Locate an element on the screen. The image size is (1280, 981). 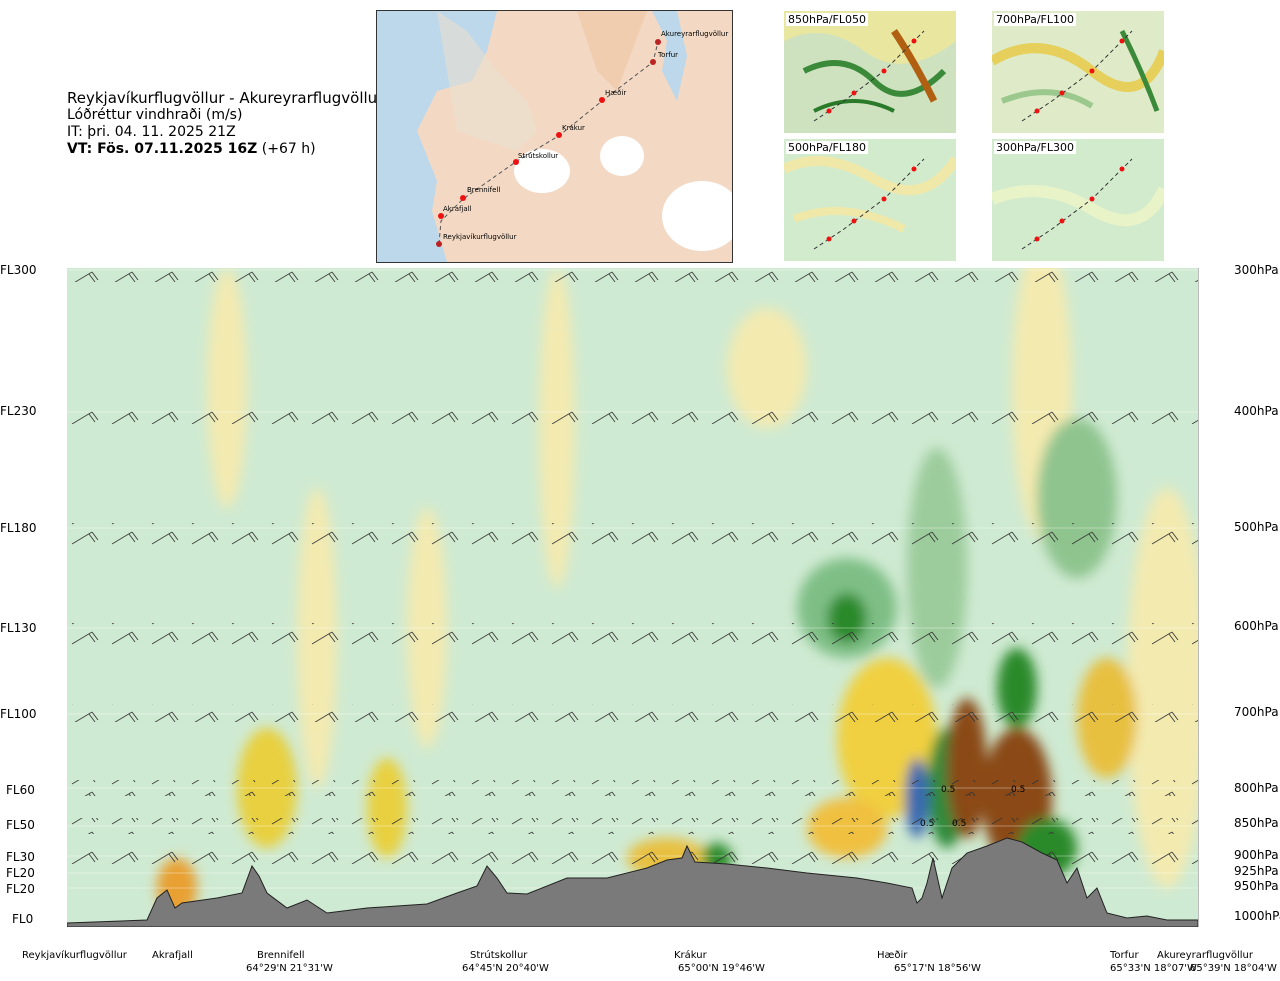
hpa-label-400: 400hPa is located at coordinates (1256, 411).